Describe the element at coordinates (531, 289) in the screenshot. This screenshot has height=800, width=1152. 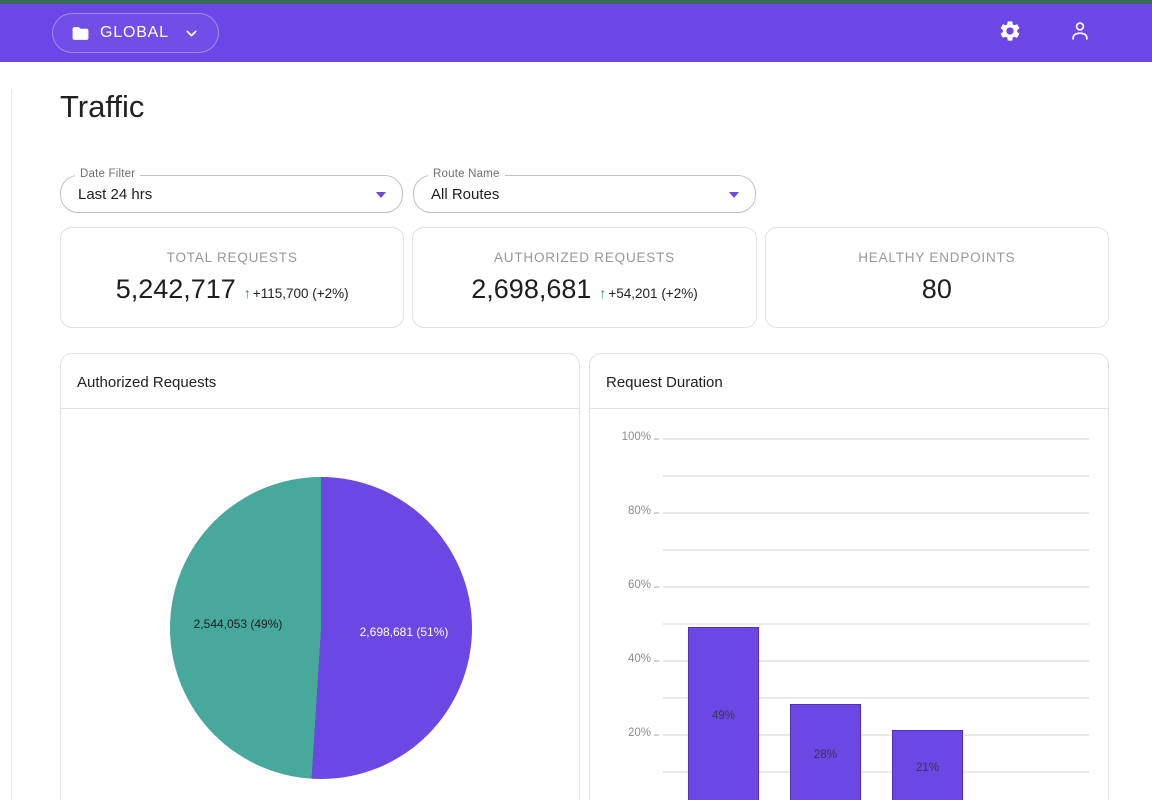
I see `stat-value: 2,698,681` at that location.